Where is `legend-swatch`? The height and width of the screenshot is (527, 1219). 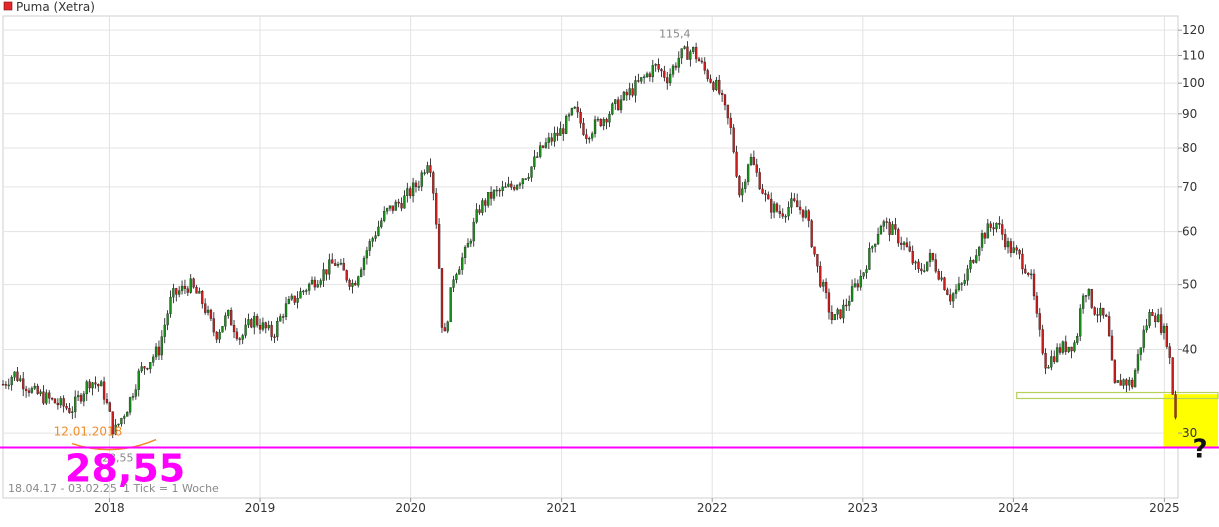
legend-swatch is located at coordinates (8, 6).